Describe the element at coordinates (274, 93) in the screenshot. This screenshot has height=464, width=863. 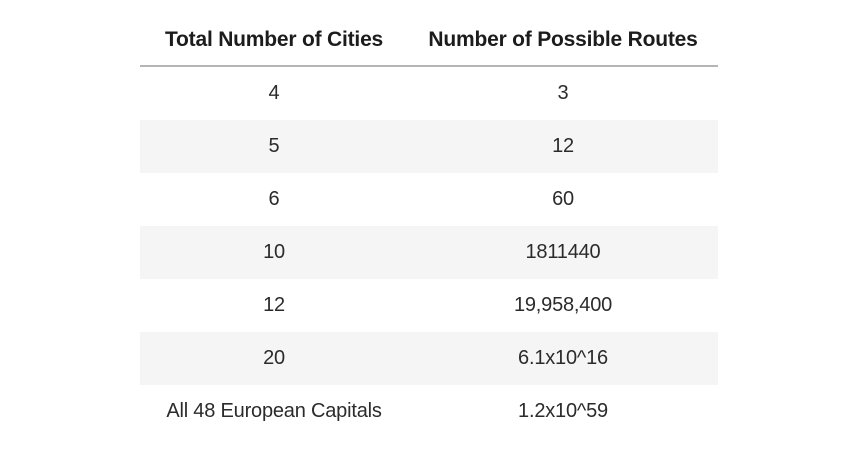
I see `cell-cities: 4` at that location.